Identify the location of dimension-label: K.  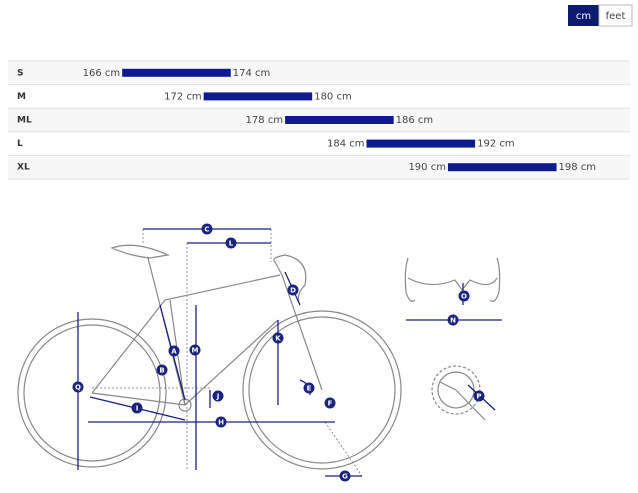
(278, 339).